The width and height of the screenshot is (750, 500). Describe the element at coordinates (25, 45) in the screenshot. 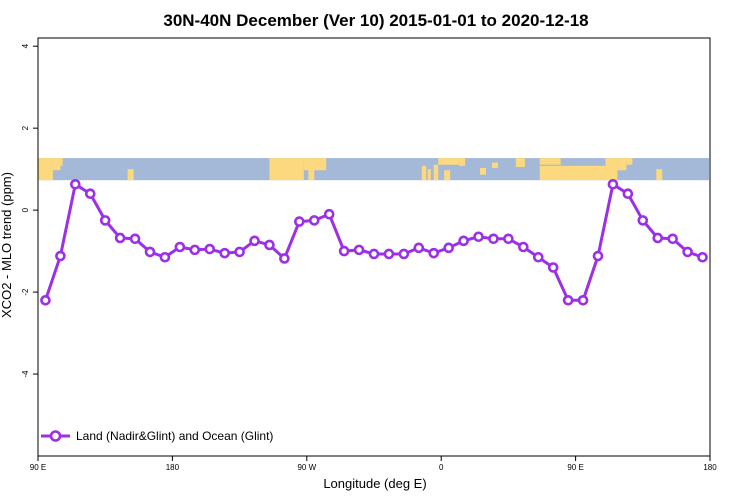

I see `y-tick-label: 4` at that location.